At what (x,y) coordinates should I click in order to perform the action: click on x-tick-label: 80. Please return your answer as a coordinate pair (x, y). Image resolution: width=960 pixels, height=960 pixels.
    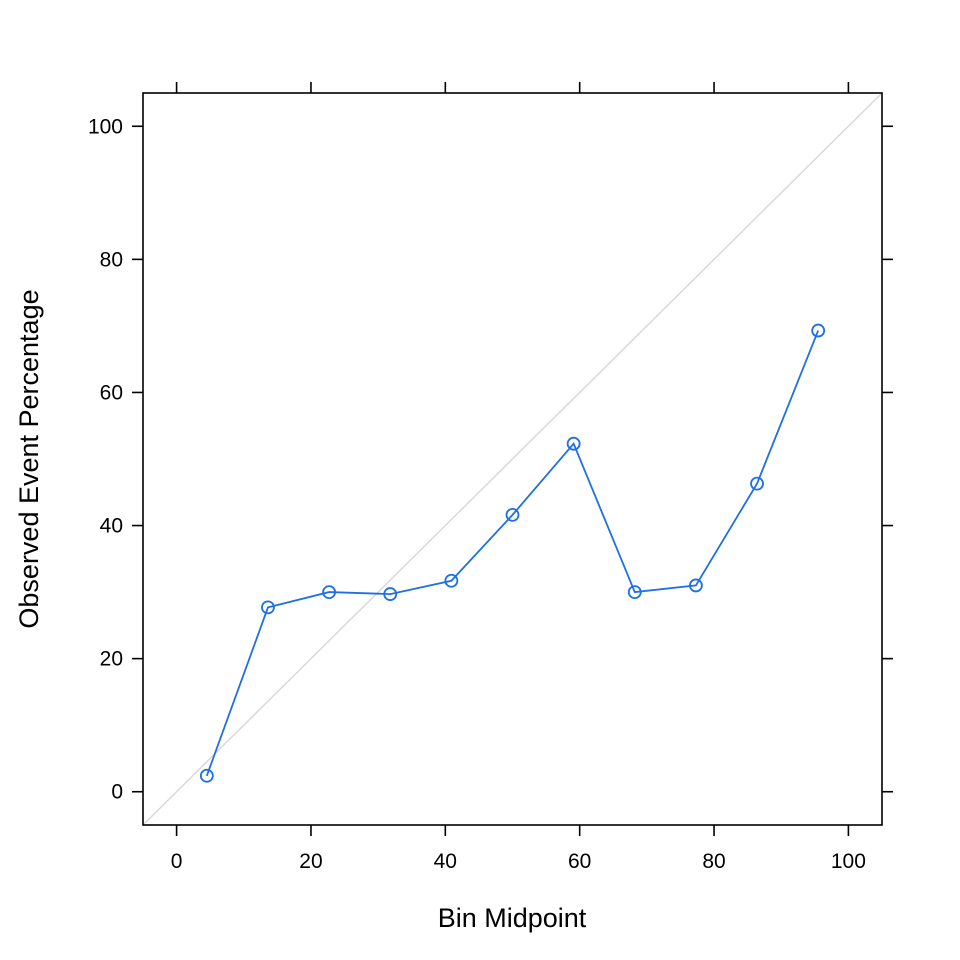
    Looking at the image, I should click on (713, 861).